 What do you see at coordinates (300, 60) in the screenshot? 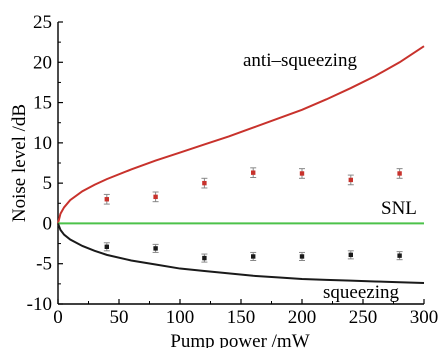
I see `anti-squeezing-label: anti–squeezing` at bounding box center [300, 60].